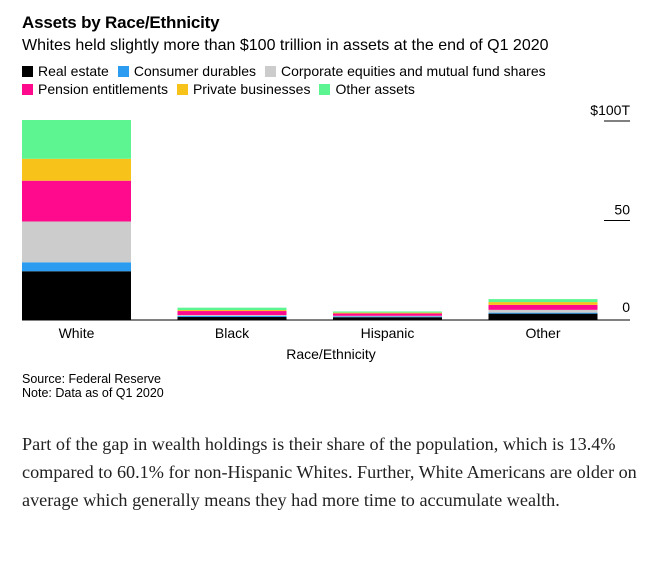 The width and height of the screenshot is (656, 561). I want to click on chart-title: Assets by Race/Ethnicity, so click(121, 22).